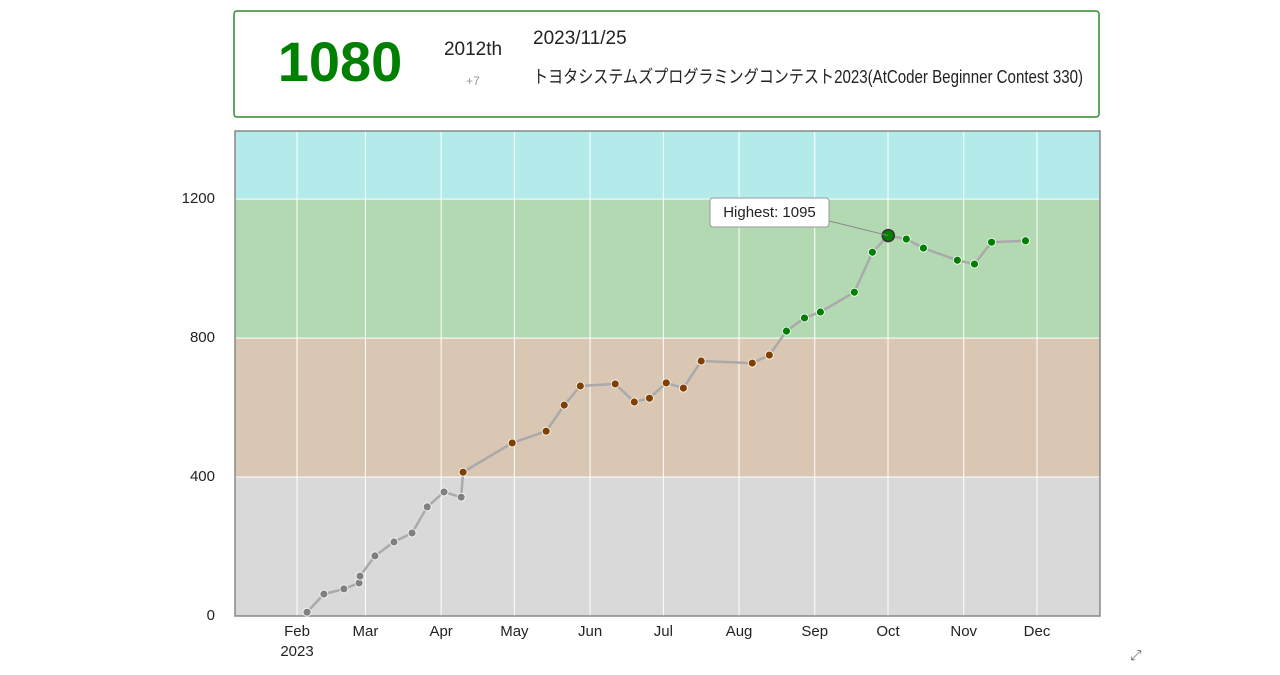  I want to click on rating: 1080, so click(340, 61).